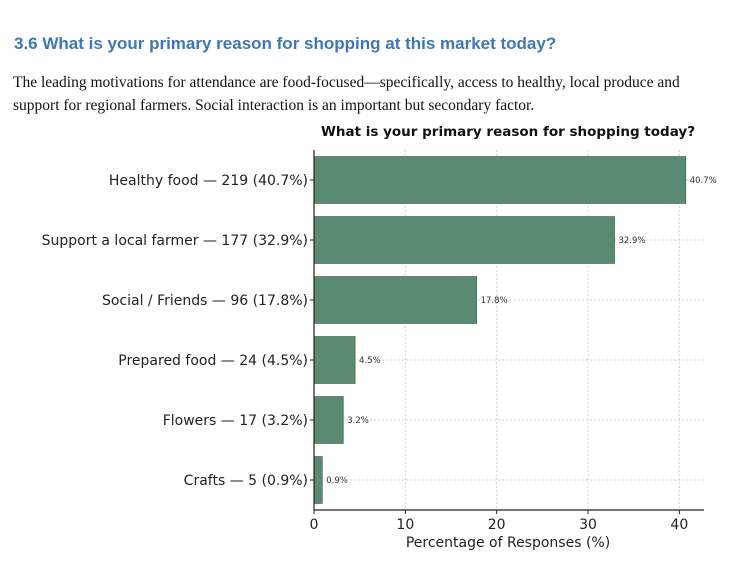  I want to click on data-label: 4.5%, so click(370, 361).